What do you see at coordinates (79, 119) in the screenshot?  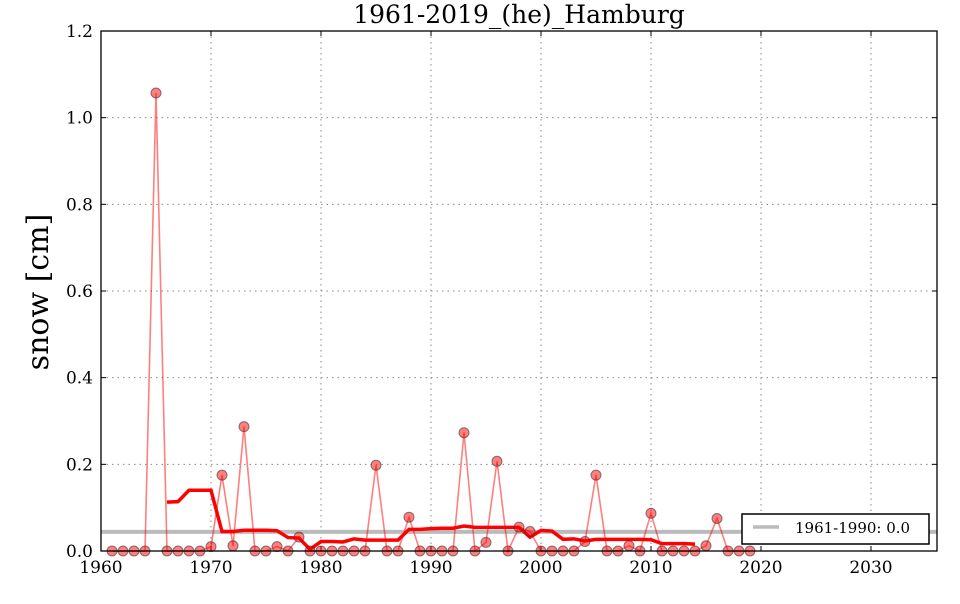 I see `y-tick-label: 1.0` at bounding box center [79, 119].